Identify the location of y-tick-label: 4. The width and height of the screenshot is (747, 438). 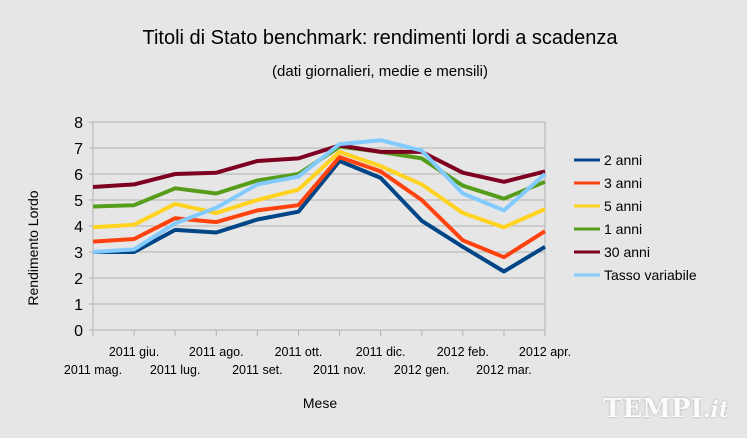
(78, 227).